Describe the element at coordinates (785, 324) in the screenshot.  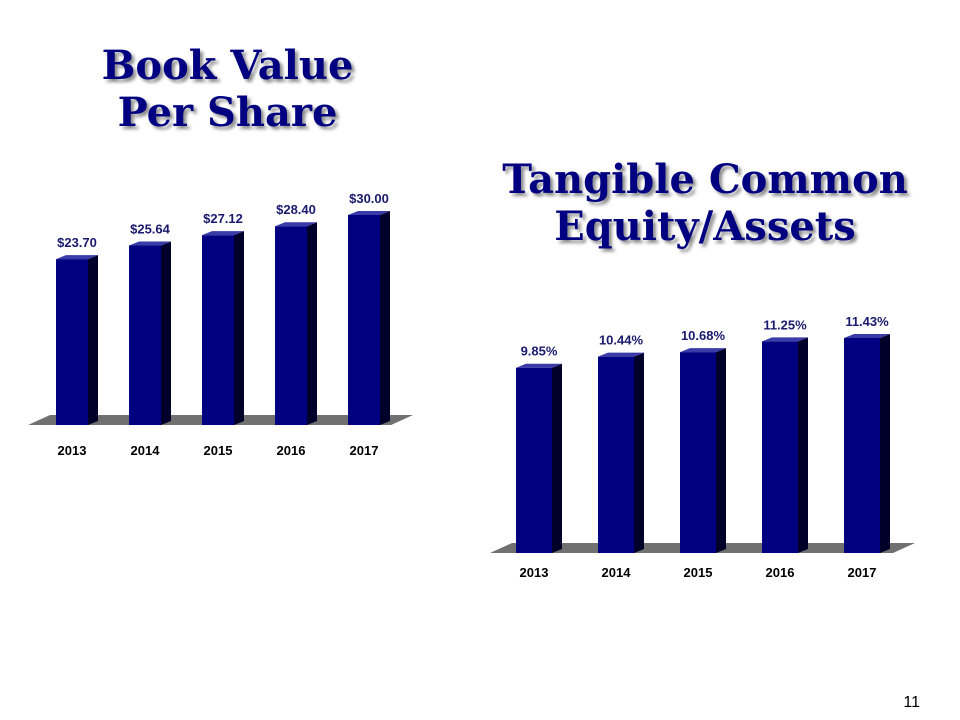
I see `tce-assets-value-label: 11.25%` at that location.